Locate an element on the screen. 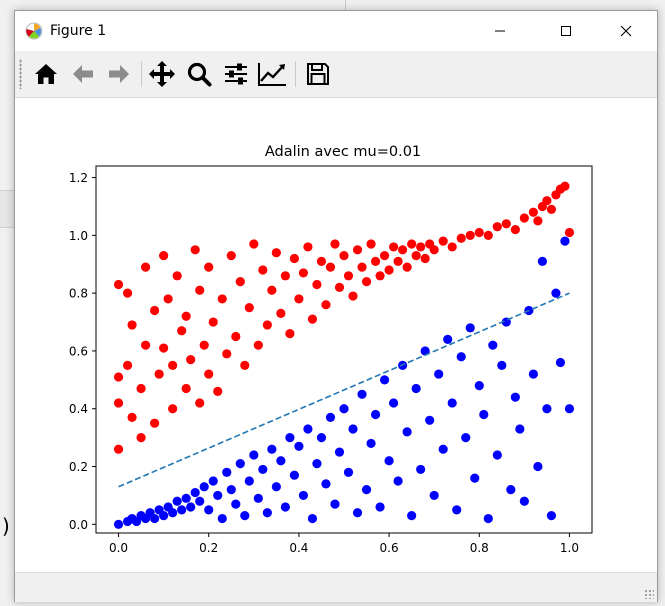  x-tick-label: 0.4 is located at coordinates (298, 548).